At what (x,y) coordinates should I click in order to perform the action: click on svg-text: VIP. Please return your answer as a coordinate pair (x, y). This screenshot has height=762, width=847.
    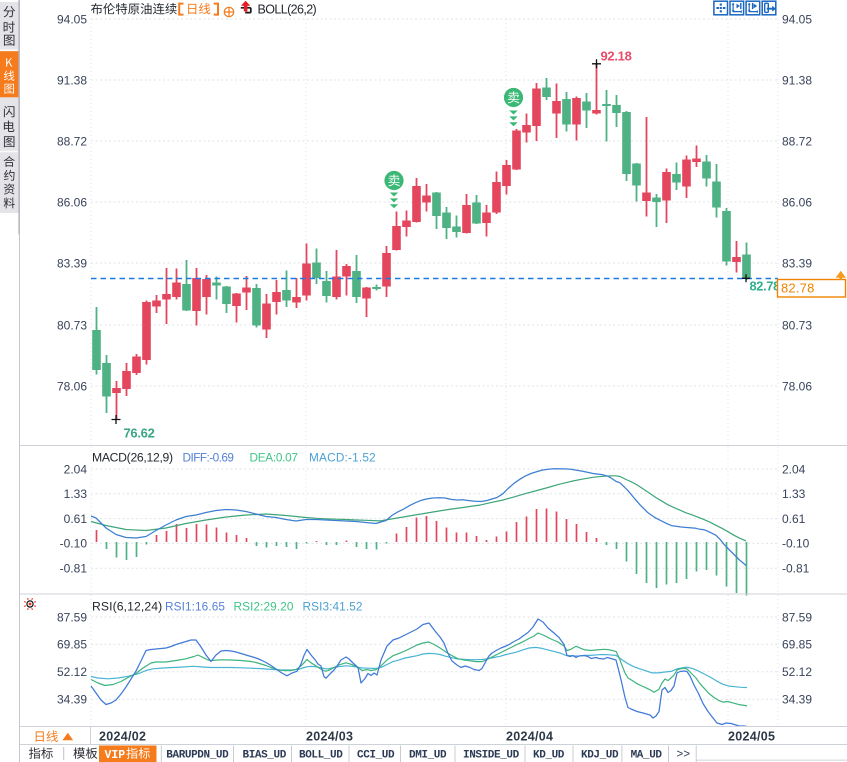
    Looking at the image, I should click on (115, 755).